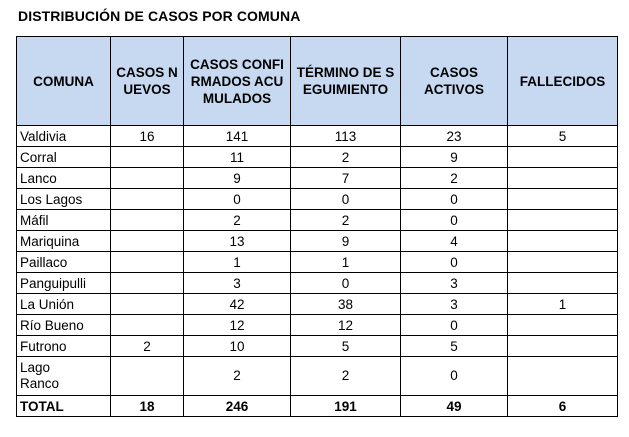  I want to click on table-row: Lago Ranco 2 2 0, so click(317, 376).